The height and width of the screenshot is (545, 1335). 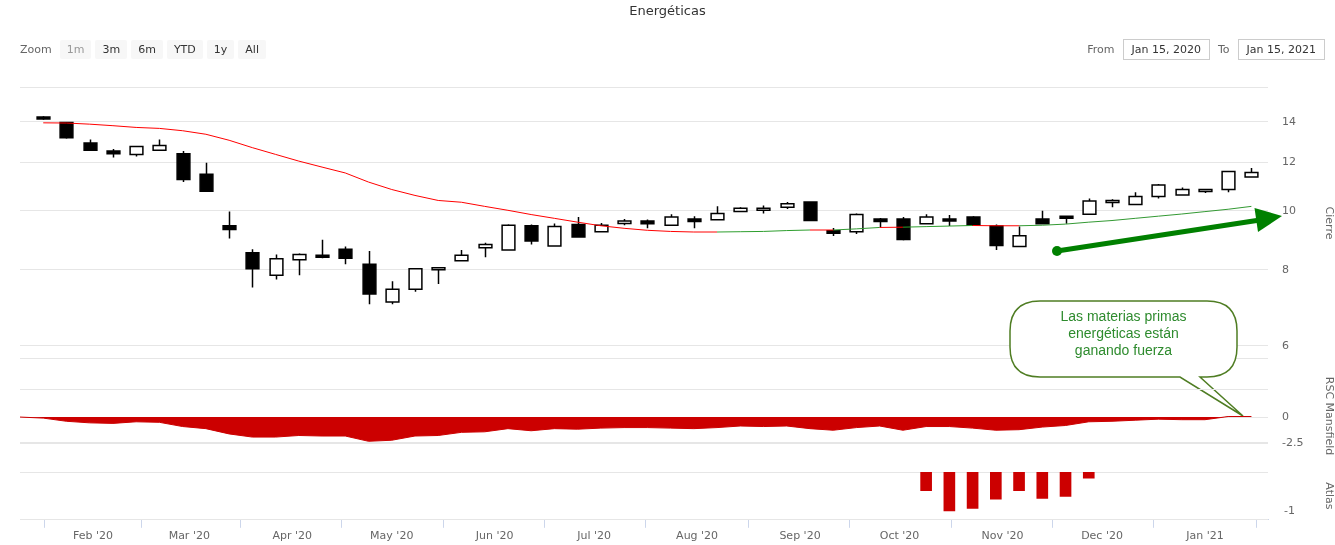 What do you see at coordinates (1002, 536) in the screenshot?
I see `x-tick-label: Nov '20` at bounding box center [1002, 536].